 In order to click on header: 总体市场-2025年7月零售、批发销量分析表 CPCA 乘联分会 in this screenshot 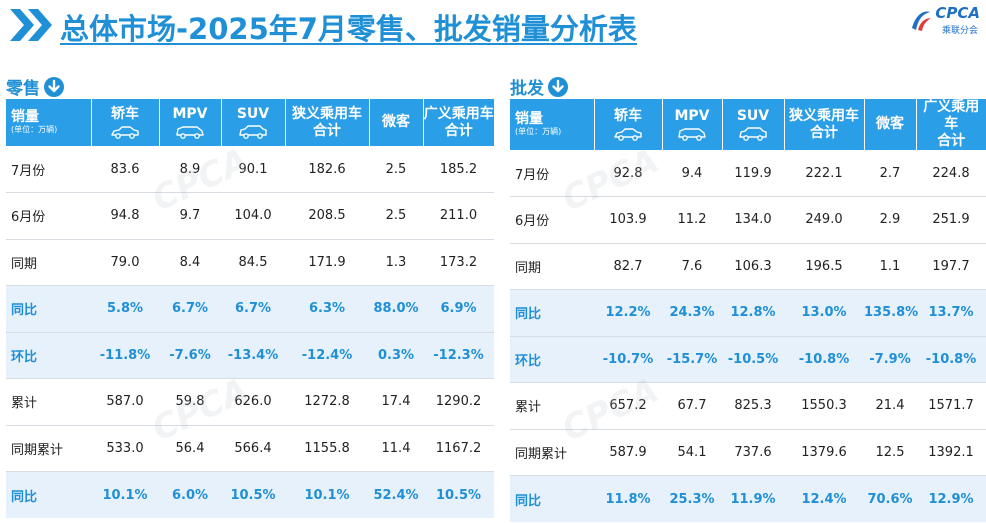, I will do `click(493, 26)`.